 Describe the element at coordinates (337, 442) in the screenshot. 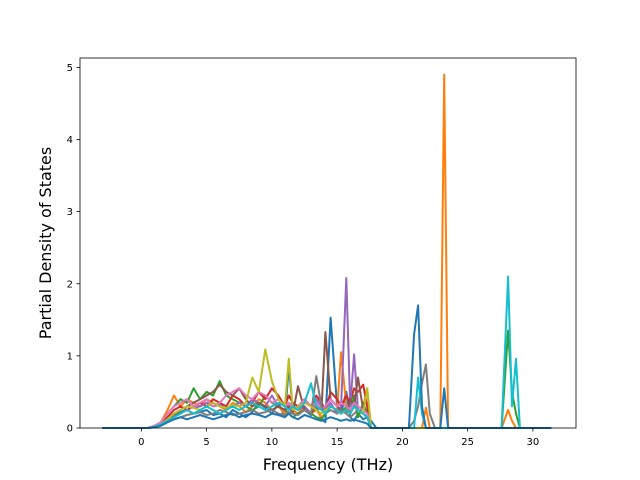

I see `x-tick-label: 15` at that location.